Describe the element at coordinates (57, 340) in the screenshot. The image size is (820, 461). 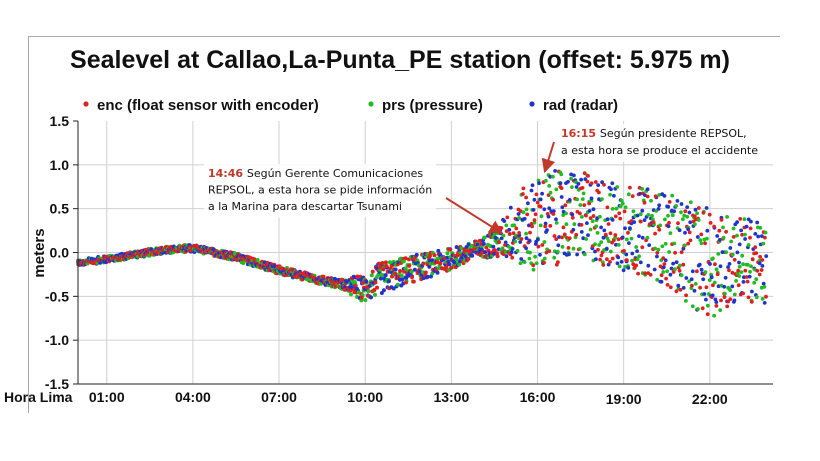
I see `y-tick-label-5: -1.0` at that location.